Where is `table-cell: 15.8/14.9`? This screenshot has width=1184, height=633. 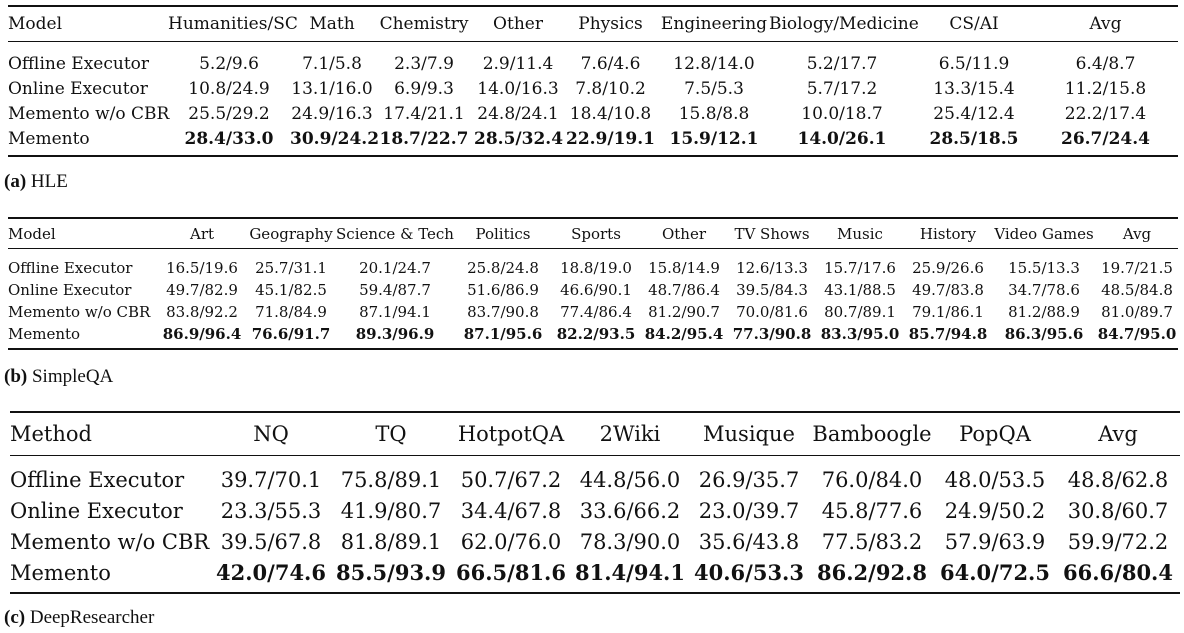 table-cell: 15.8/14.9 is located at coordinates (684, 268).